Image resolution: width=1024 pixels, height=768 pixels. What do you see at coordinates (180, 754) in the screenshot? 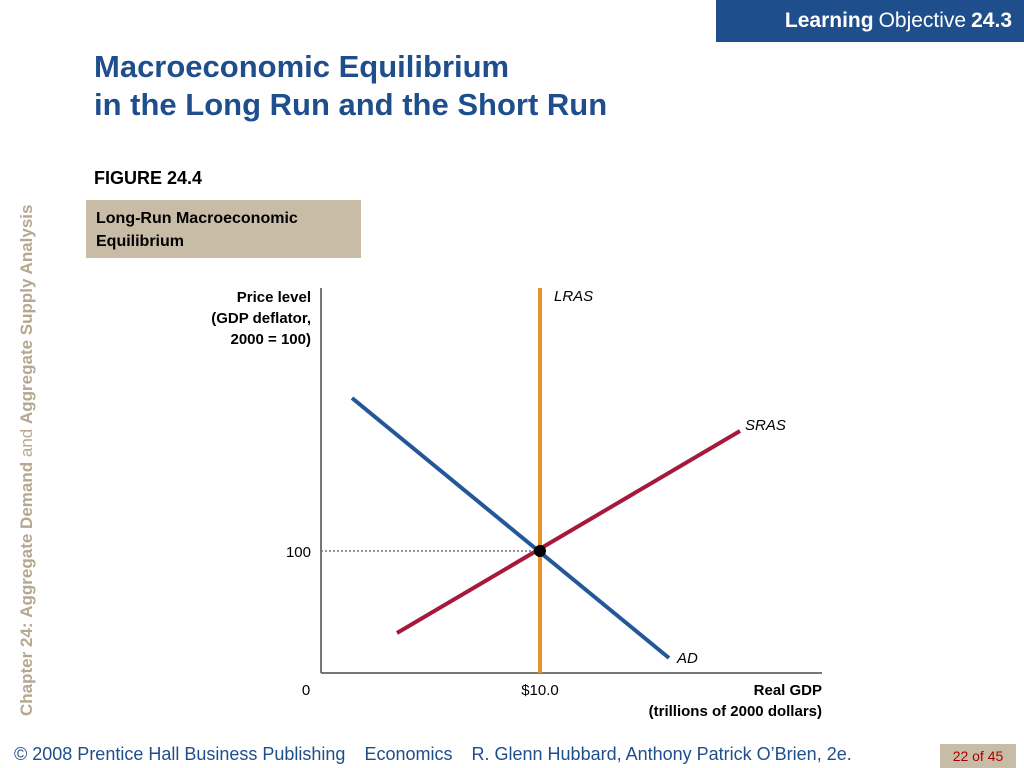
I see `footer-copyright: © 2008 Prentice Hall Business Publishing` at bounding box center [180, 754].